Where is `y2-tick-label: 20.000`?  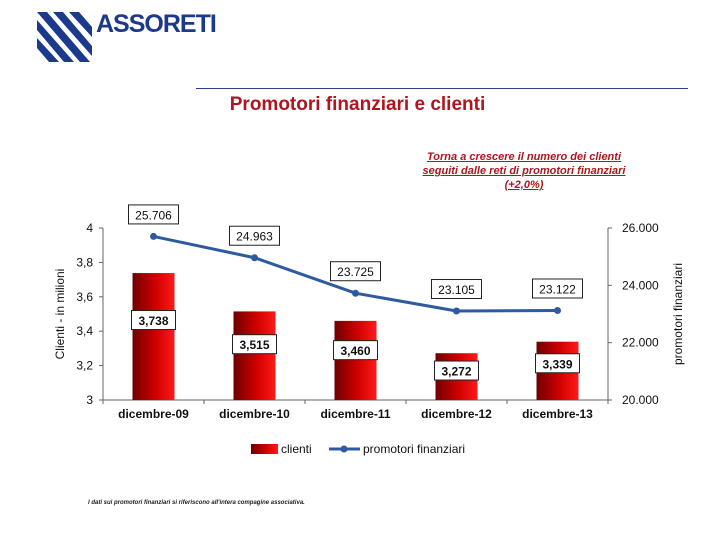 y2-tick-label: 20.000 is located at coordinates (640, 400).